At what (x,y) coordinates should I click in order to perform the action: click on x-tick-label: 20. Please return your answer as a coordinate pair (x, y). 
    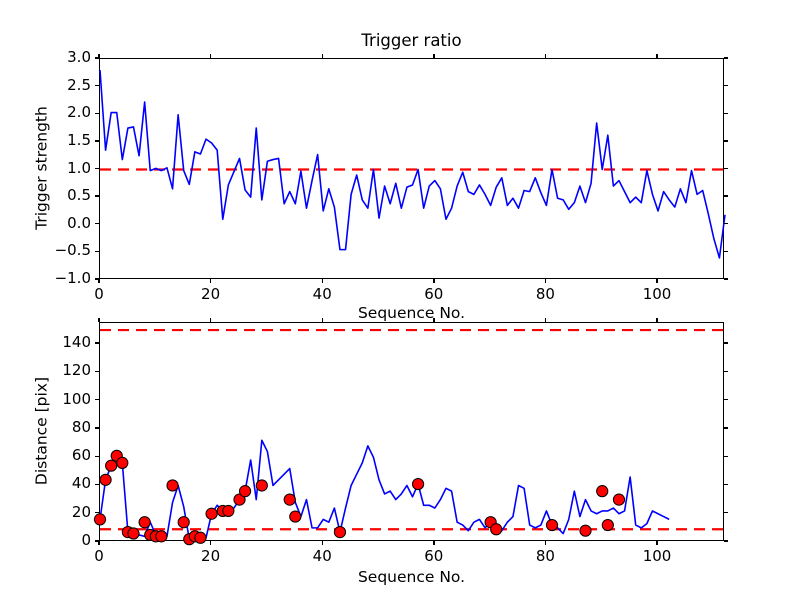
    Looking at the image, I should click on (211, 556).